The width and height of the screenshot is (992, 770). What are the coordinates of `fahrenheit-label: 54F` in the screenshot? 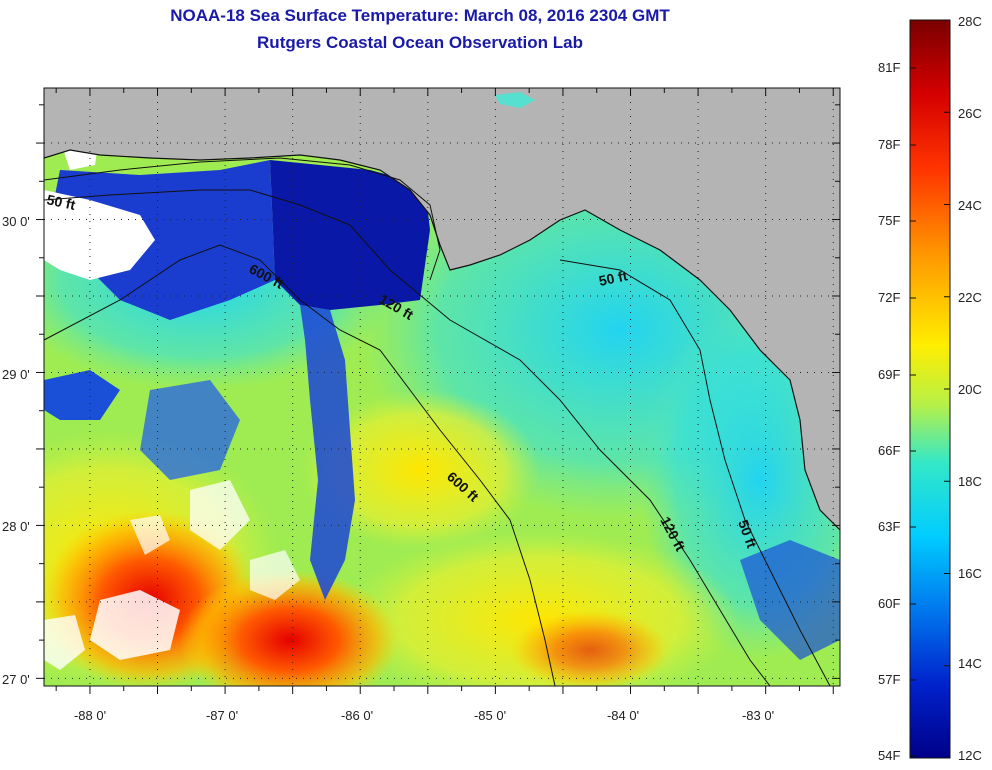 It's located at (889, 755).